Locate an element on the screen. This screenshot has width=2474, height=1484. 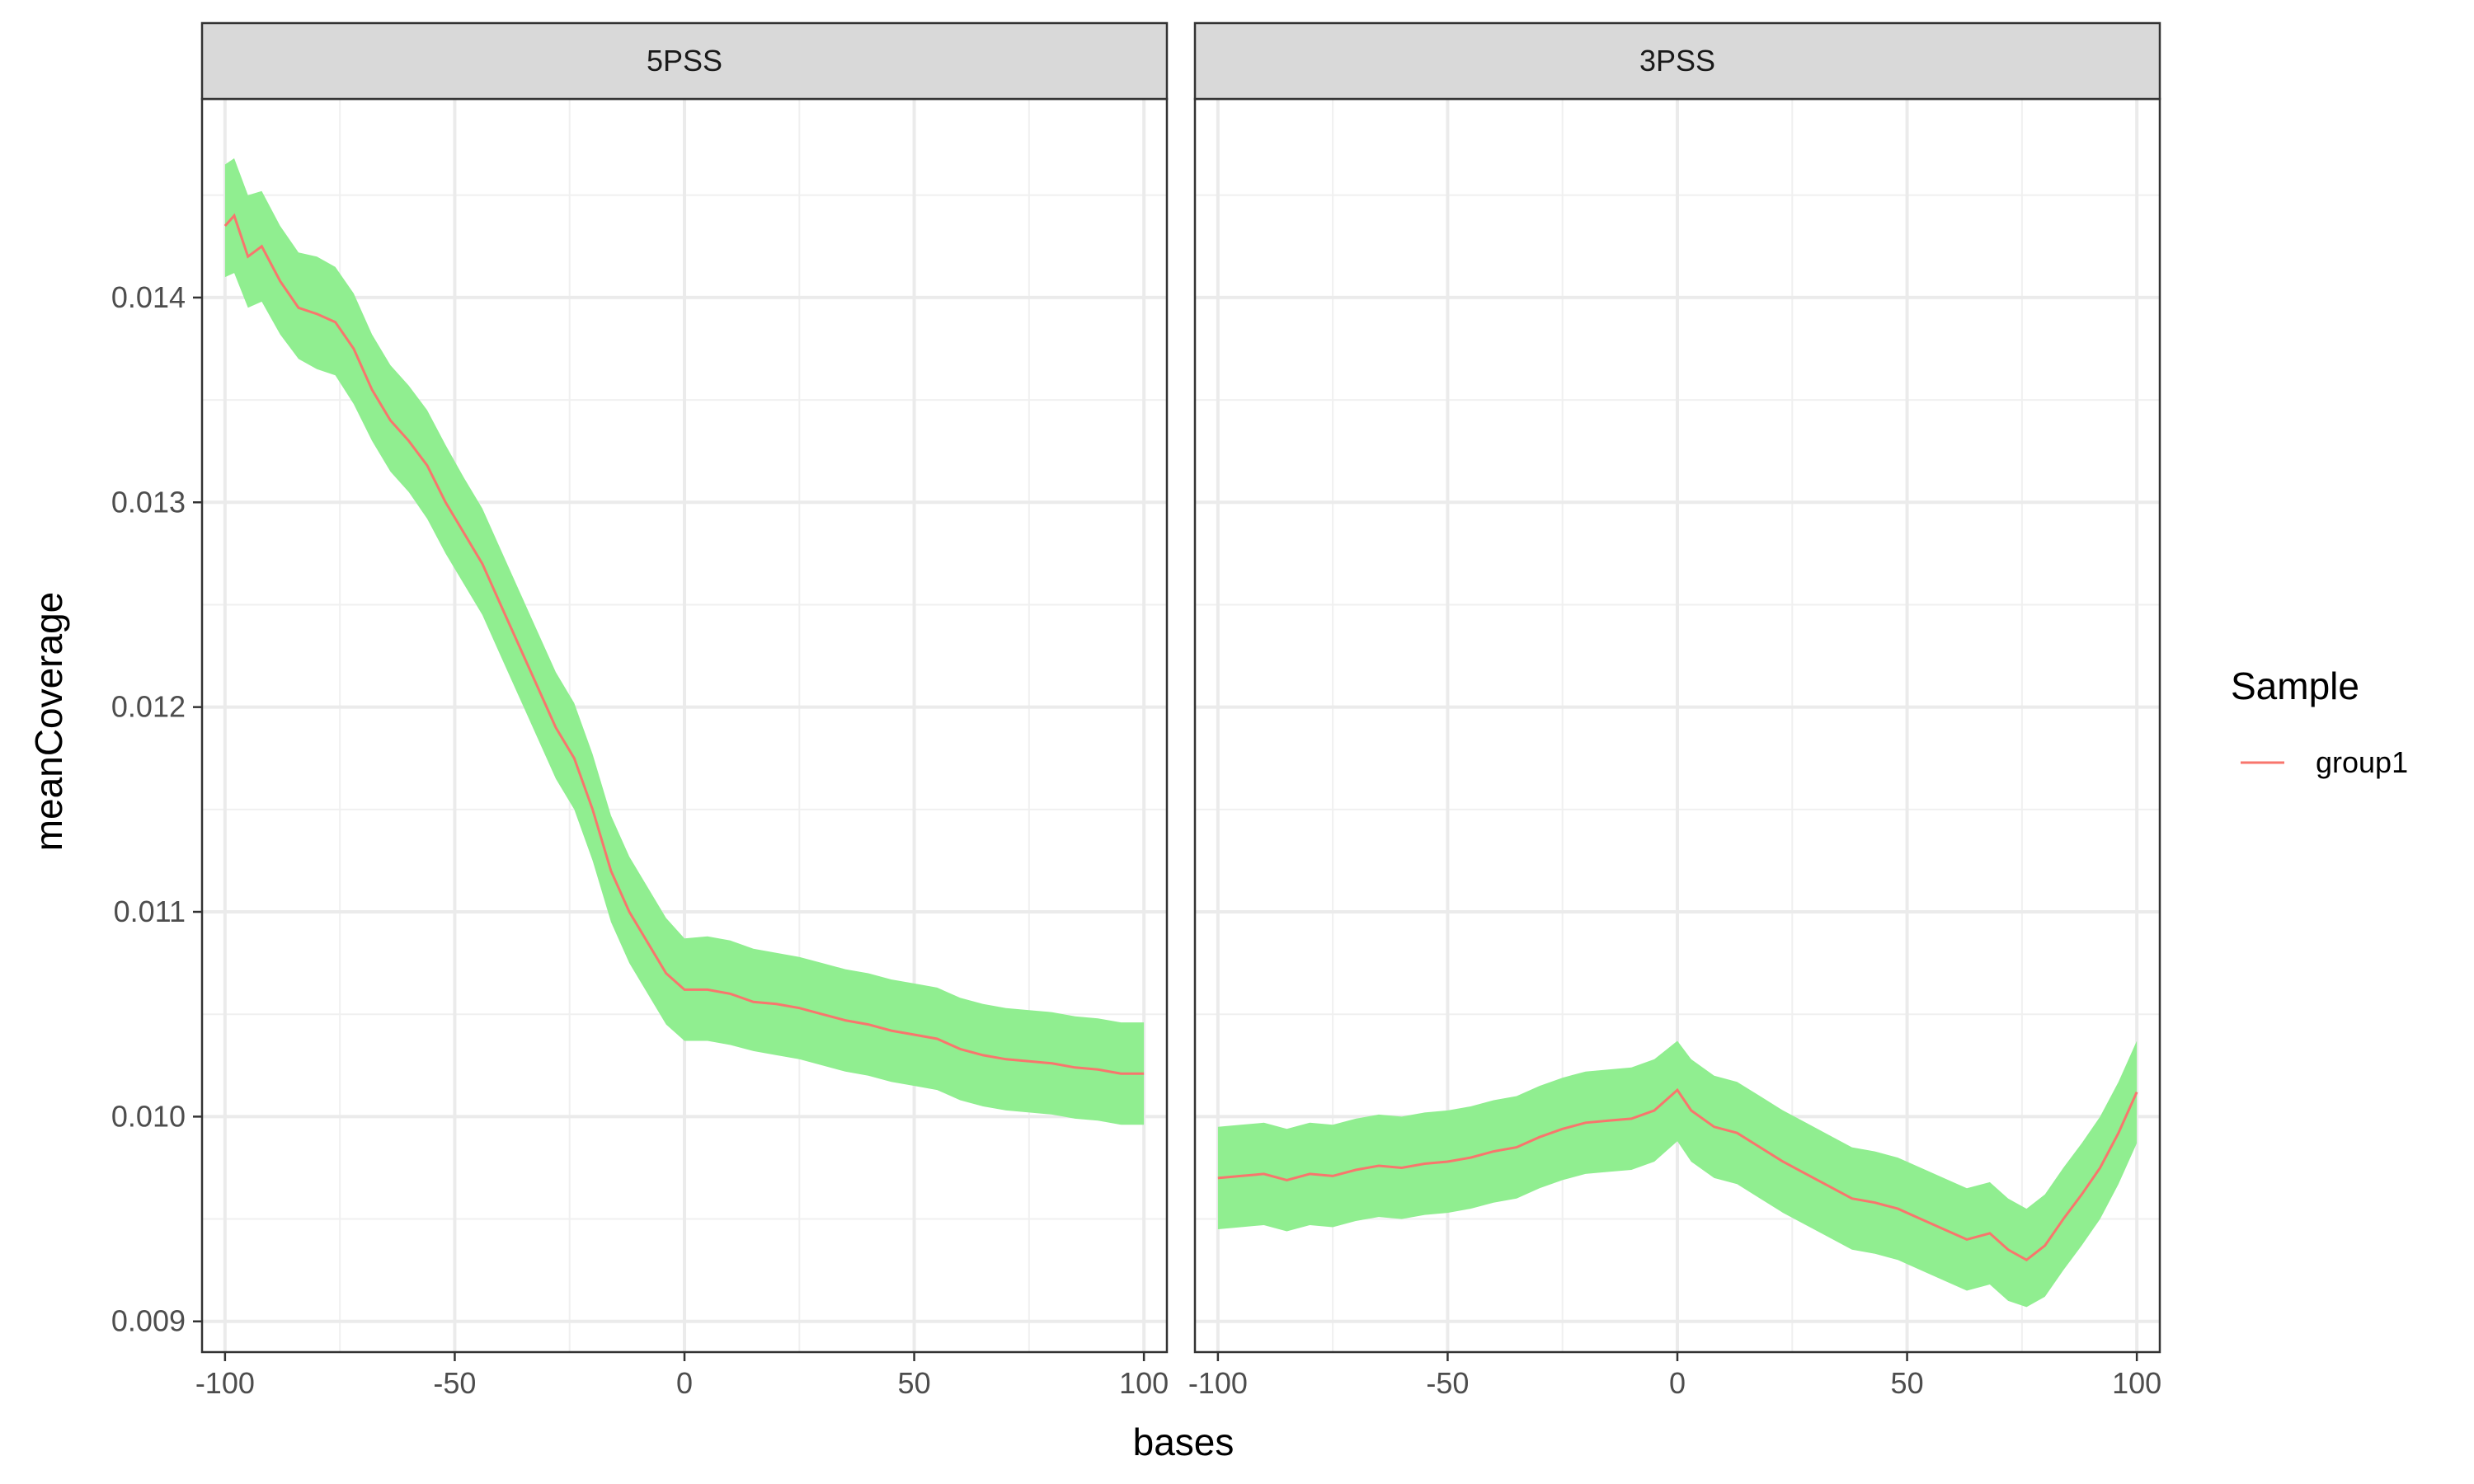
y-axis-title: meanCoverage is located at coordinates (48, 722).